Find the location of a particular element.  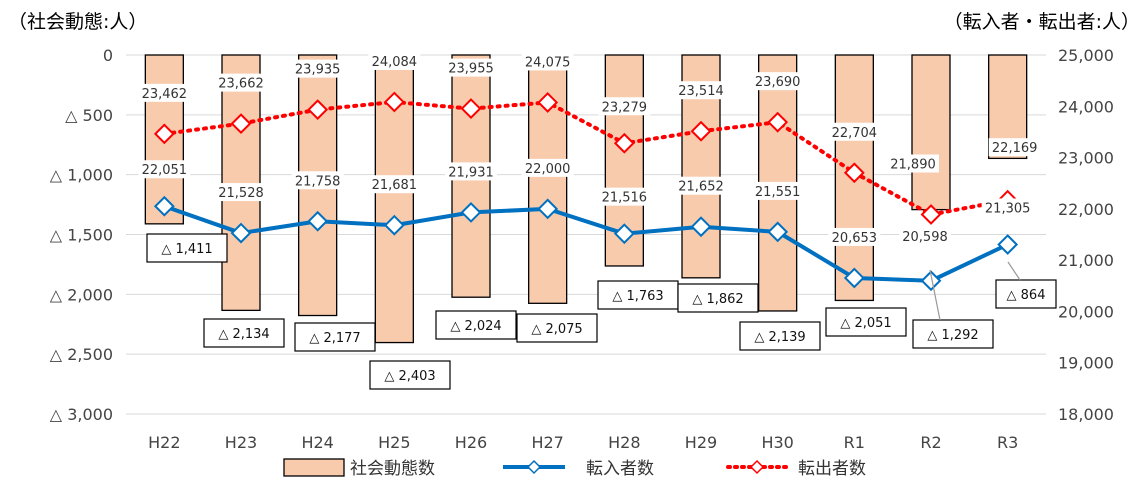

left-tick-label: △ 500 is located at coordinates (89, 115).